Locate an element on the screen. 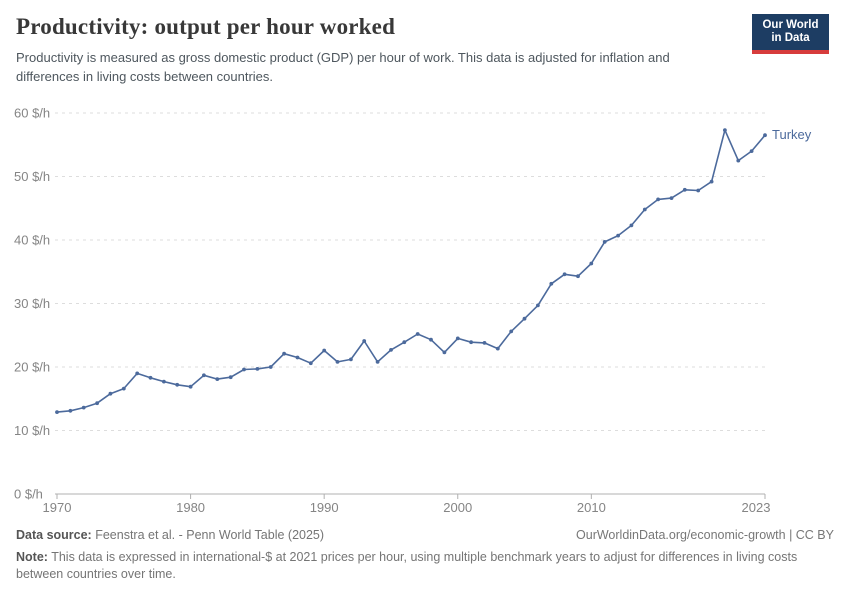  entity-label-turkey: Turkey is located at coordinates (792, 134).